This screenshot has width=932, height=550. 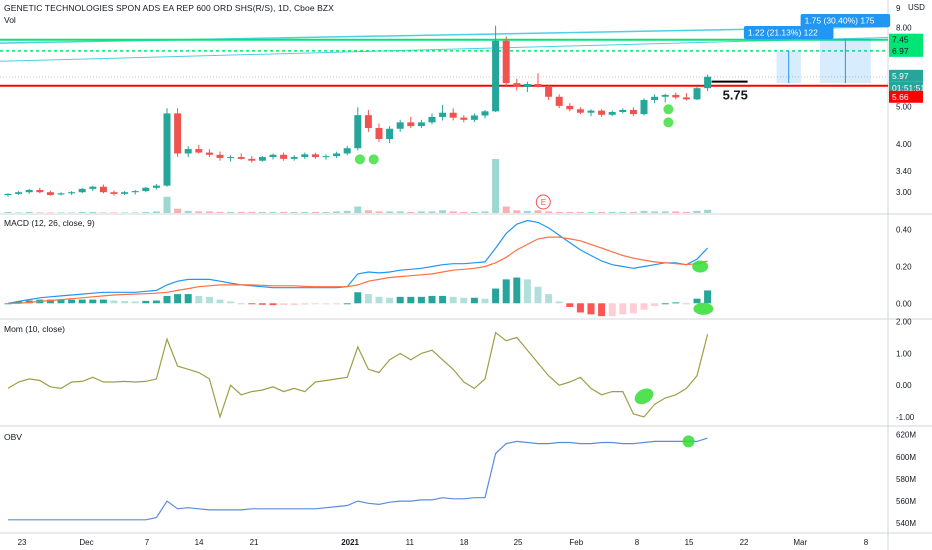 I want to click on x-tick-label-10: 8, so click(x=637, y=542).